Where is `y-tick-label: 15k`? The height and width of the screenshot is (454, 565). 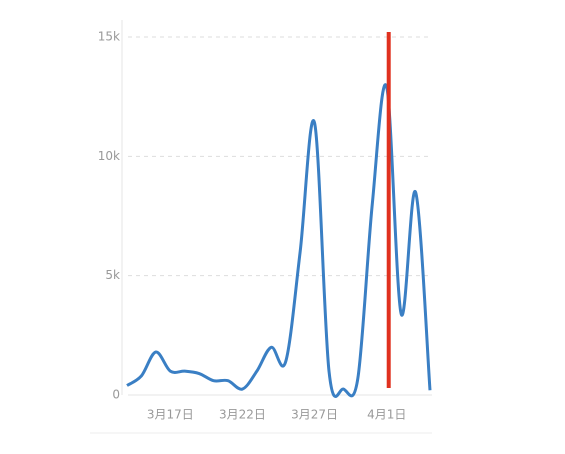 y-tick-label: 15k is located at coordinates (109, 37).